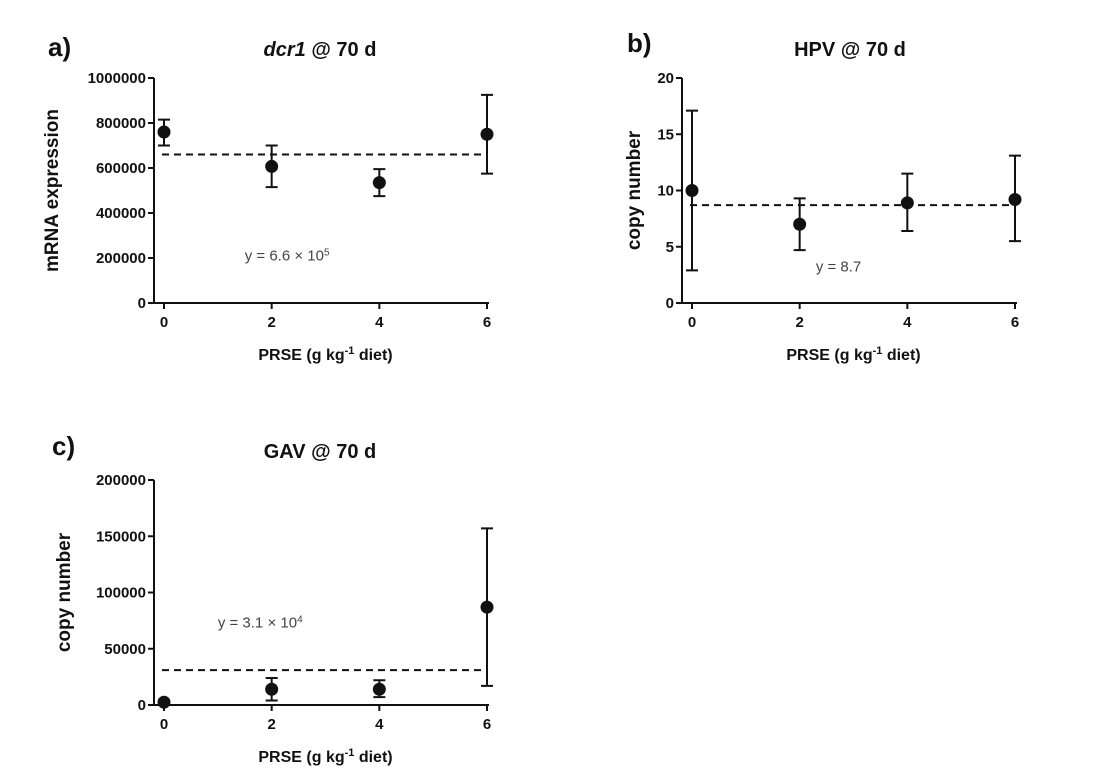 The image size is (1096, 777). Describe the element at coordinates (121, 593) in the screenshot. I see `y-tick-label: 100000` at that location.